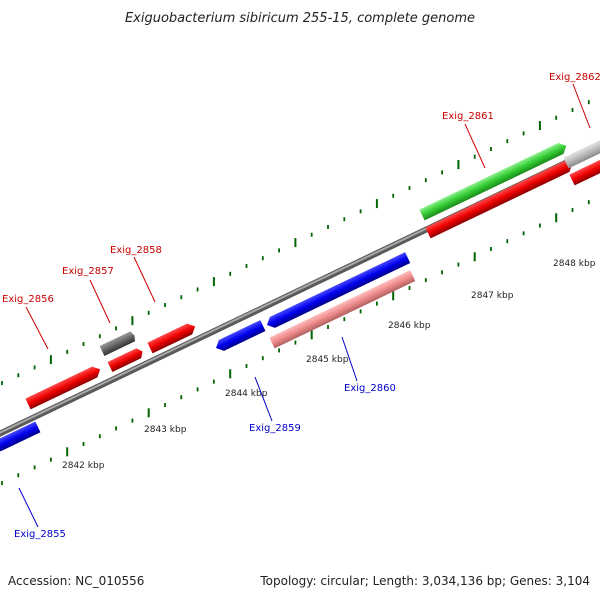 This screenshot has width=600, height=600. What do you see at coordinates (76, 581) in the screenshot?
I see `accession-text: Accession: NC_010556` at bounding box center [76, 581].